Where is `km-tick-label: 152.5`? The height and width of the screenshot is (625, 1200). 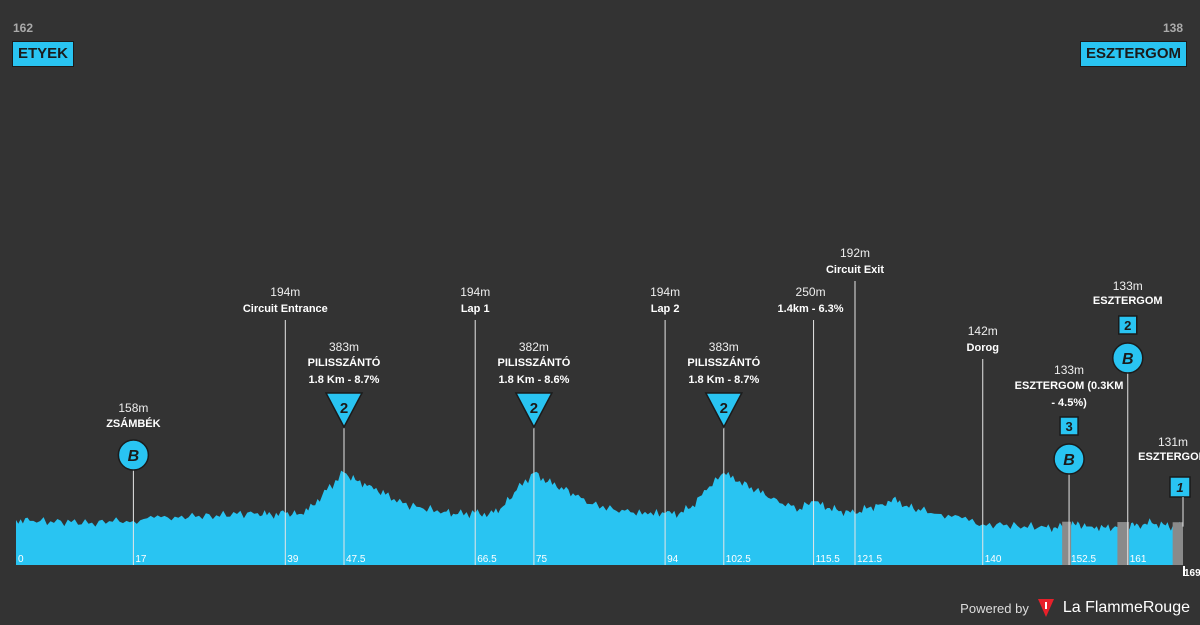 km-tick-label: 152.5 is located at coordinates (1083, 559).